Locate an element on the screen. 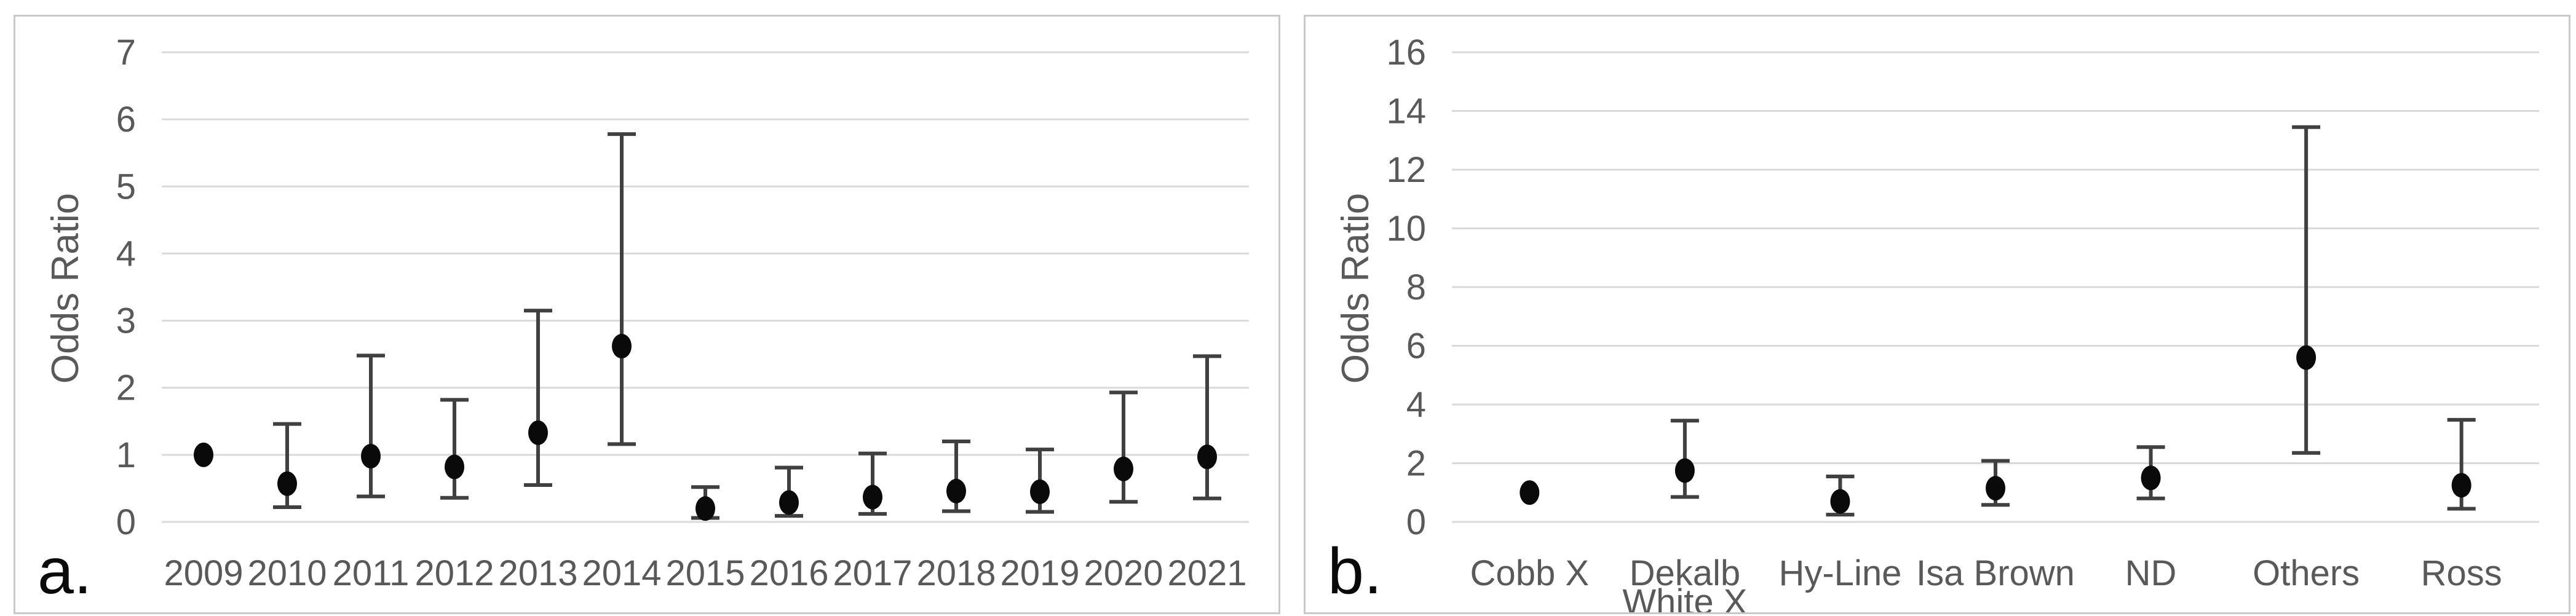 This screenshot has height=616, width=2576. x-tick-label: 2017 is located at coordinates (873, 573).